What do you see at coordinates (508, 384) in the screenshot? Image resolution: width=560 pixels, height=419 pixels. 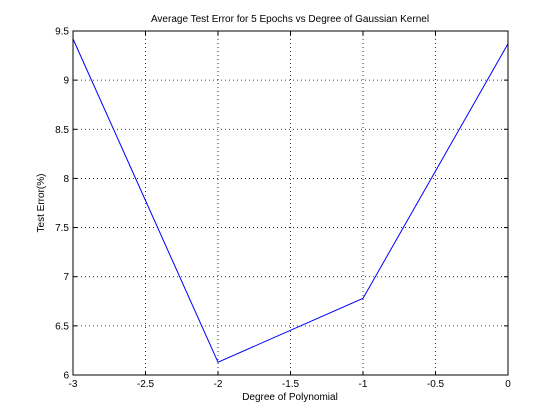 I see `x-tick-label: 0` at bounding box center [508, 384].